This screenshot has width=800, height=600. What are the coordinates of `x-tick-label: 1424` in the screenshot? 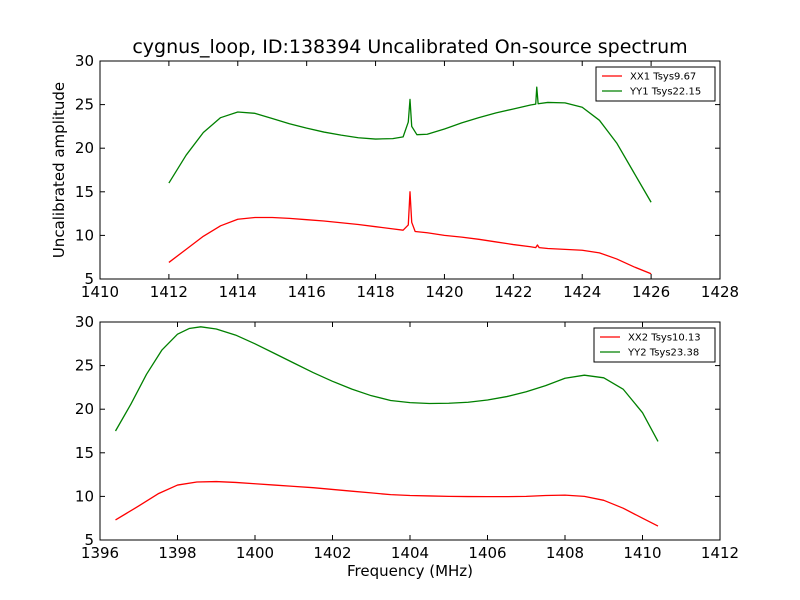 It's located at (582, 292).